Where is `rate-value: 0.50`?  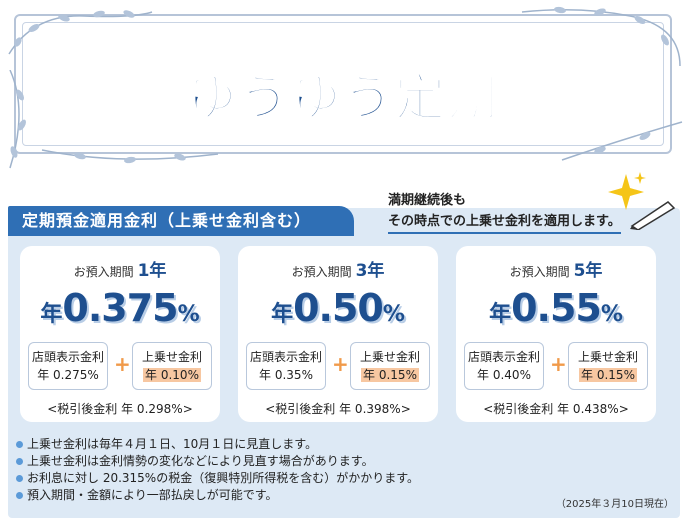
rate-value: 0.50 is located at coordinates (338, 308).